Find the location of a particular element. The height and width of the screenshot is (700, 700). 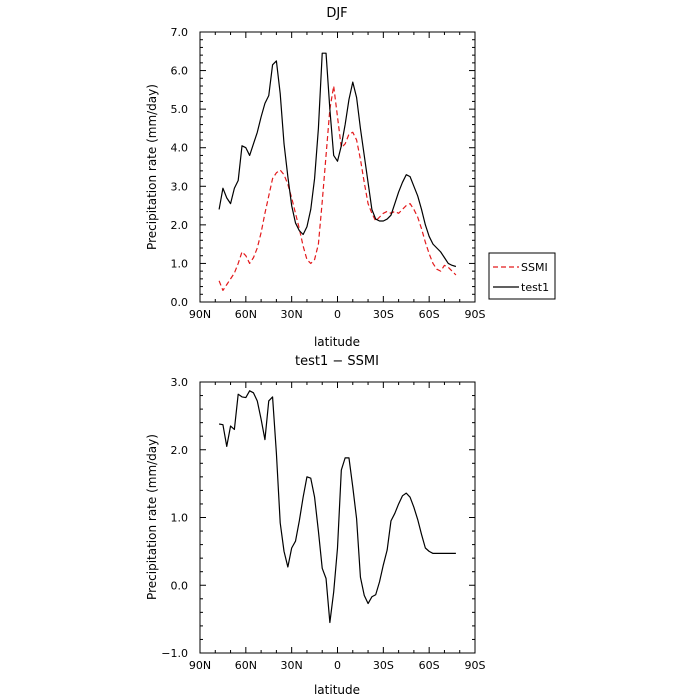

y-tick-labels: 0.0 1.0 2.0 3.0 4.0 5.0 6.0 7.0 is located at coordinates (180, 167).